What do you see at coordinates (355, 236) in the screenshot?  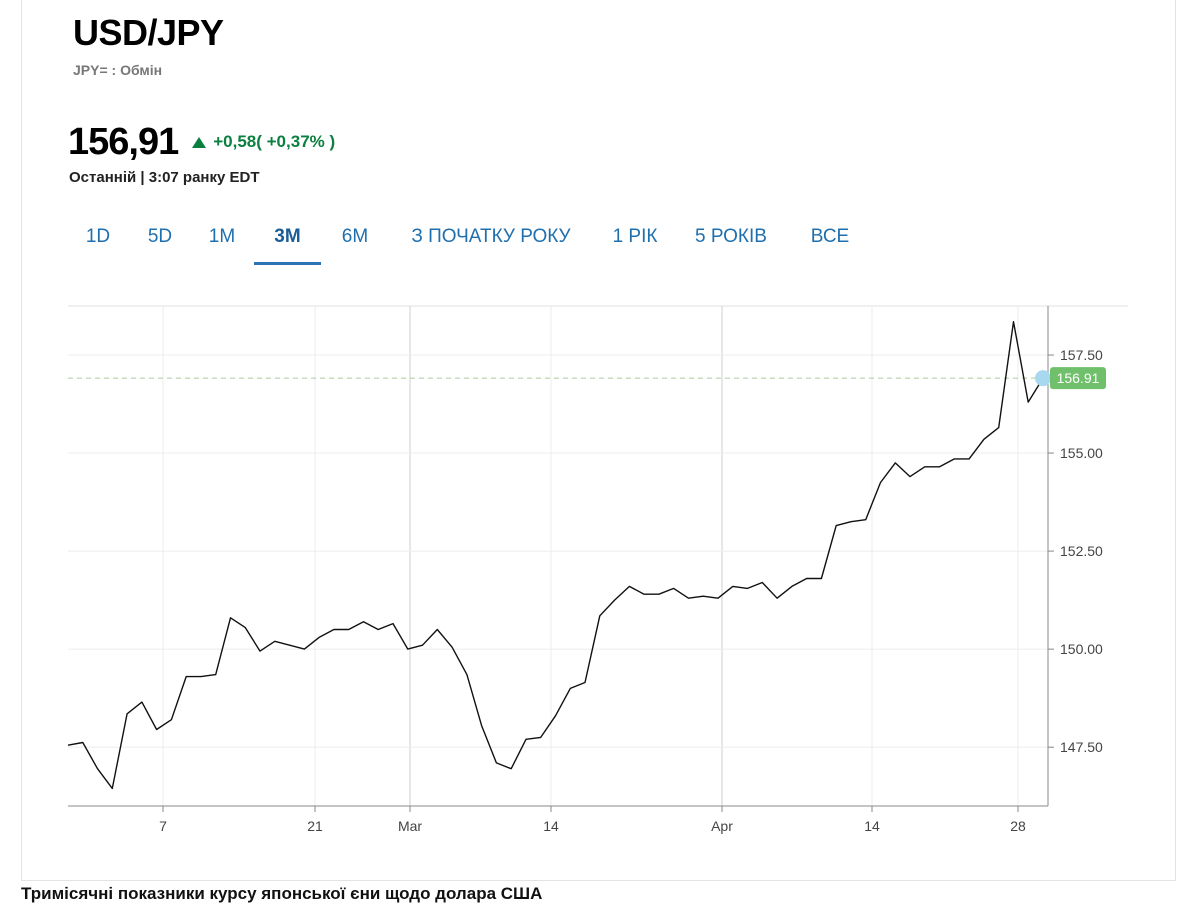 I see `tab-6m: 6M` at bounding box center [355, 236].